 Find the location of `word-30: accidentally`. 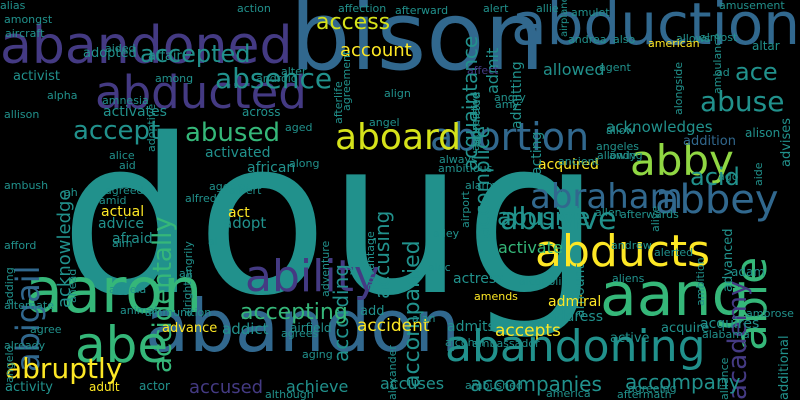

word-30: accidentally is located at coordinates (163, 295).